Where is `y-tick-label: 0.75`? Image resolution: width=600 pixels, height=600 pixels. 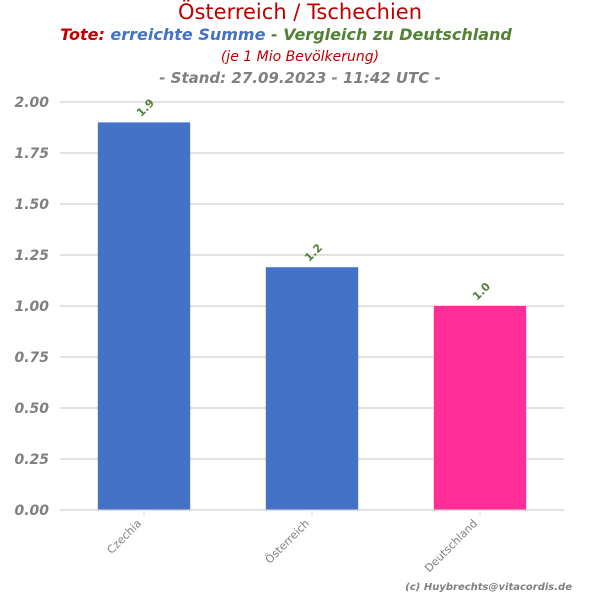 y-tick-label: 0.75 is located at coordinates (31, 358).